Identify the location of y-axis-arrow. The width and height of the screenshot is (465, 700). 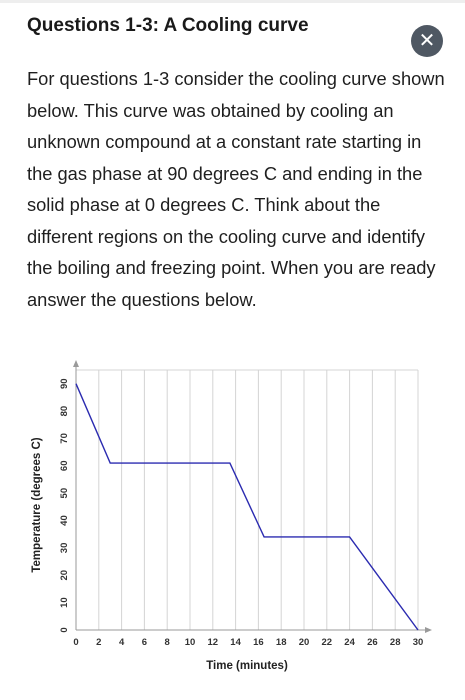
(76, 363).